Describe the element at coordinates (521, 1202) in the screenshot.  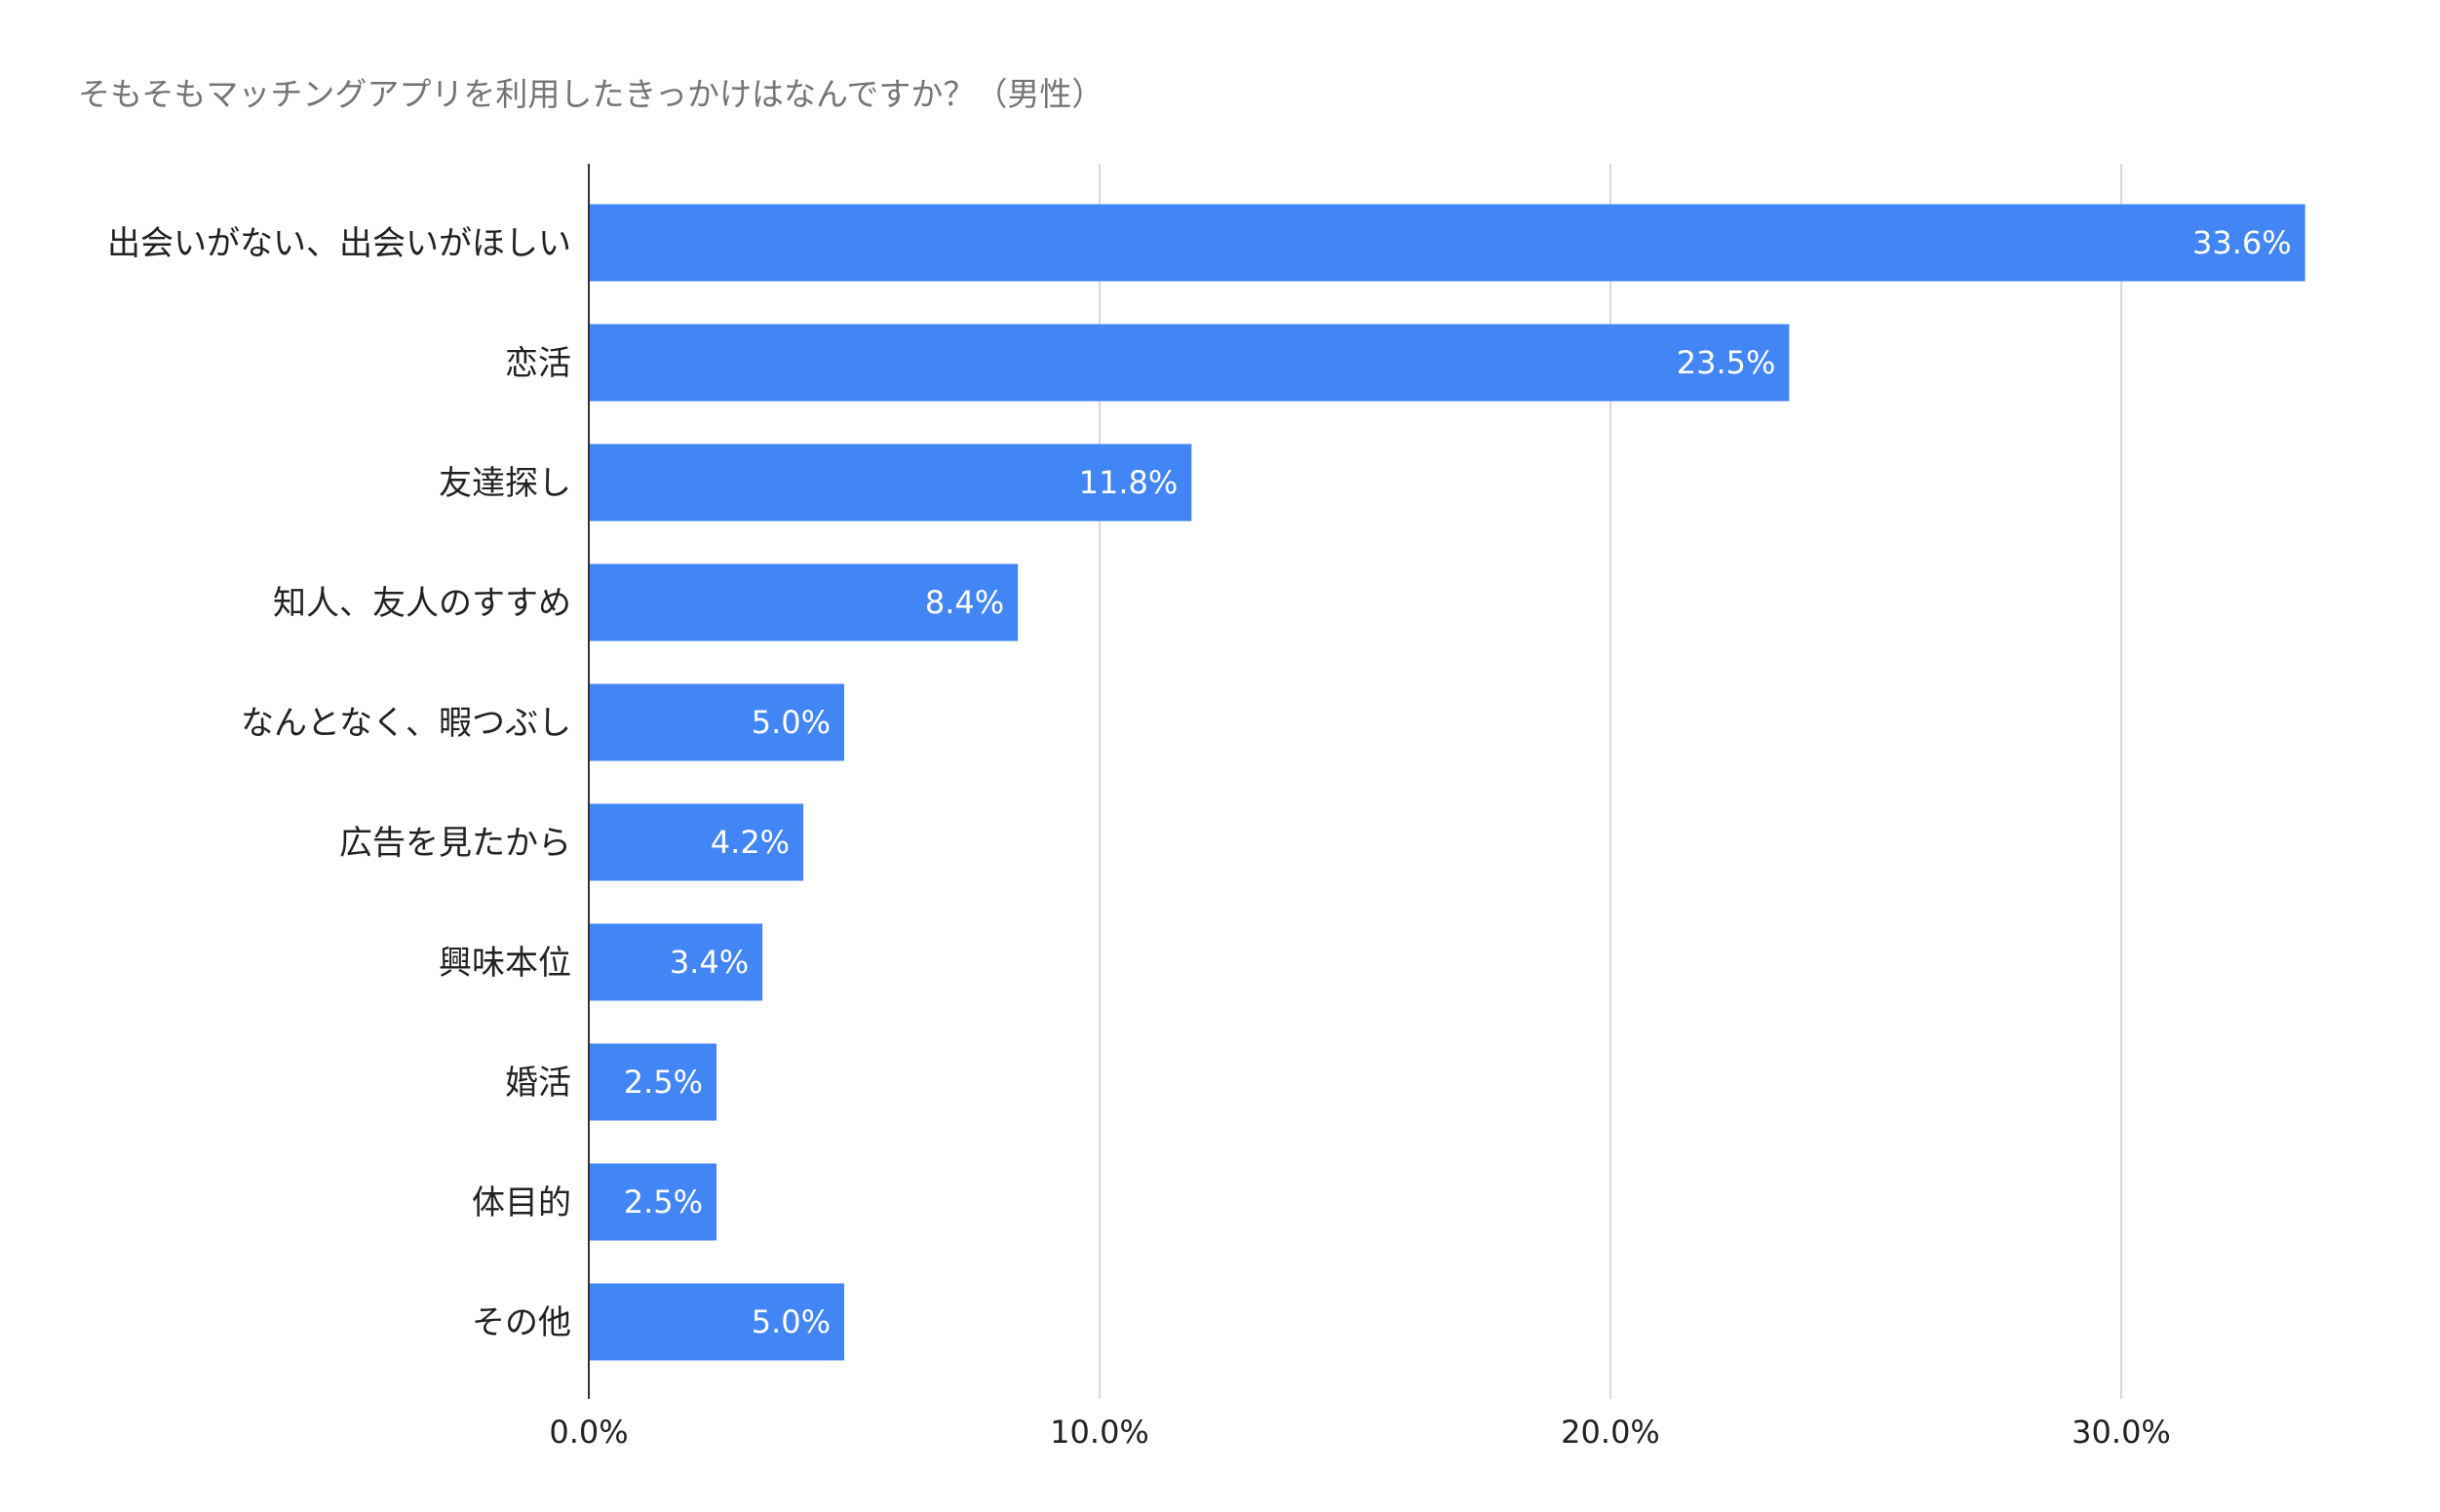
I see `category-label-8: 体目的` at that location.